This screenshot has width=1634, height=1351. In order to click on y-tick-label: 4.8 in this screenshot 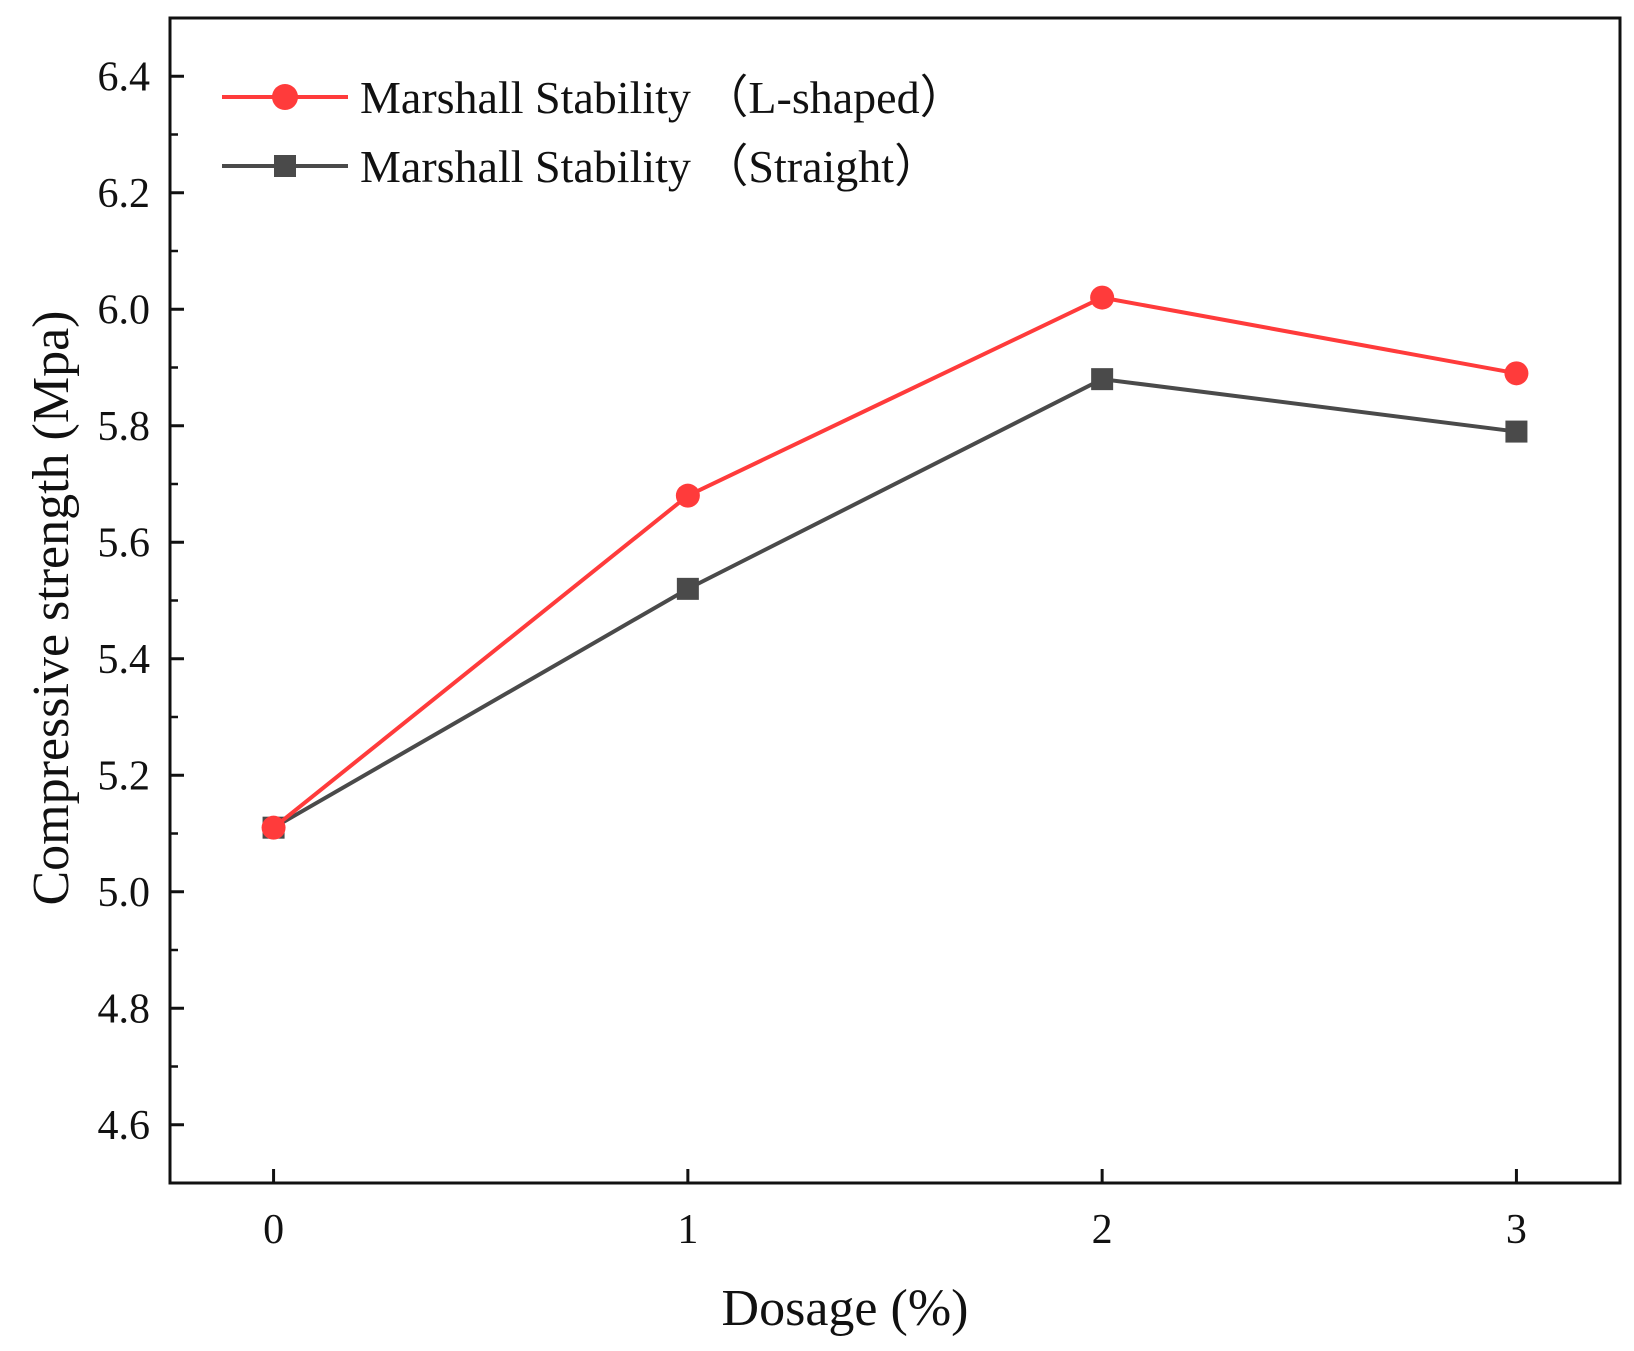, I will do `click(124, 1009)`.